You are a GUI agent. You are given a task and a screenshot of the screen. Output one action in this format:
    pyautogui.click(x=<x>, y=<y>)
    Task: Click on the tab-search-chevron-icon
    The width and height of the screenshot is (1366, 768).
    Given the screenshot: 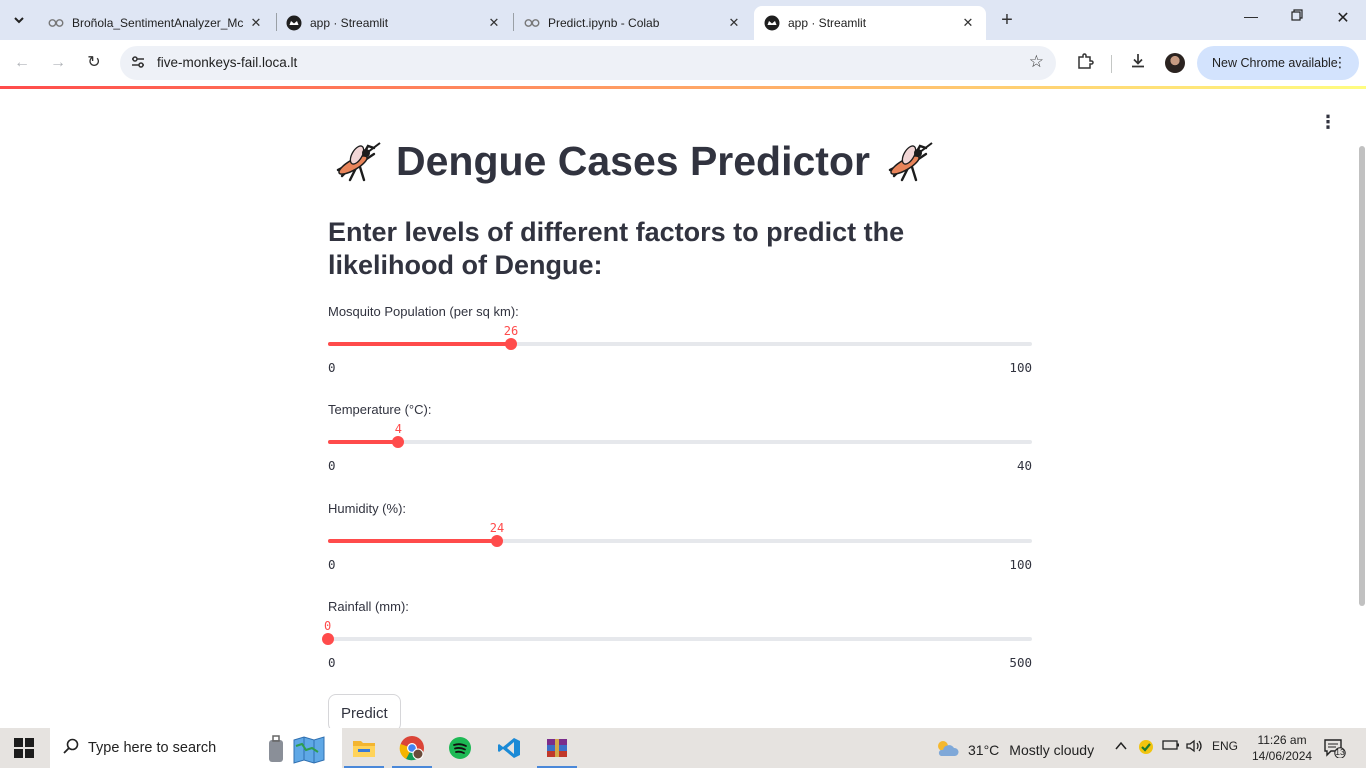 What is the action you would take?
    pyautogui.click(x=19, y=20)
    